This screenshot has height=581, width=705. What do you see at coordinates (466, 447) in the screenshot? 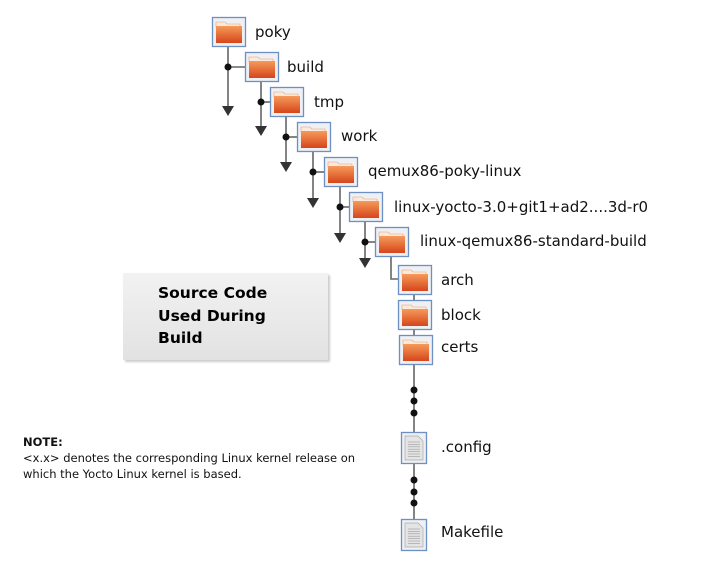
I see `tree-item-label: .config` at bounding box center [466, 447].